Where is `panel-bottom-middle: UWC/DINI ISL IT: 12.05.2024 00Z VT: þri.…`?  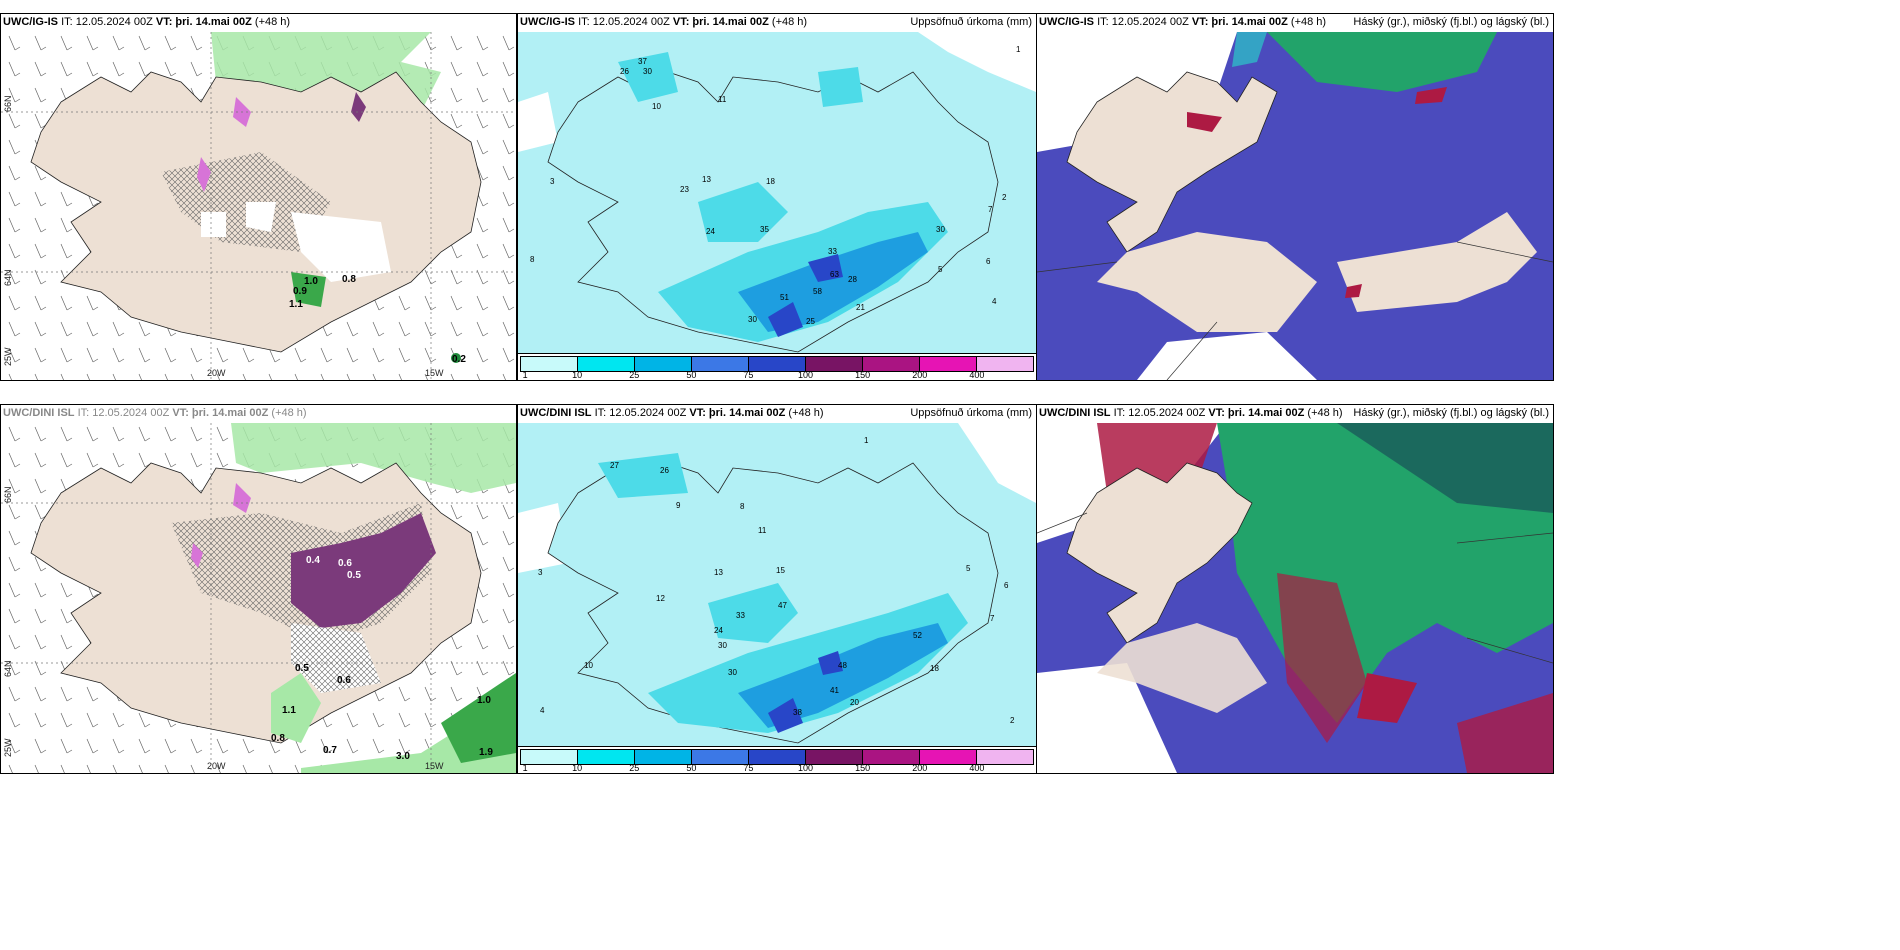 panel-bottom-middle: UWC/DINI ISL IT: 12.05.2024 00Z VT: þri.… is located at coordinates (777, 589).